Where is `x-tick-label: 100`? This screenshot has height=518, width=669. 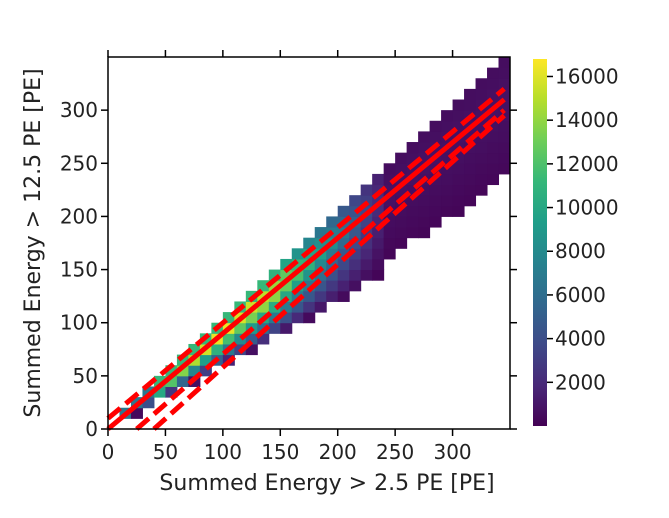 x-tick-label: 100 is located at coordinates (223, 452).